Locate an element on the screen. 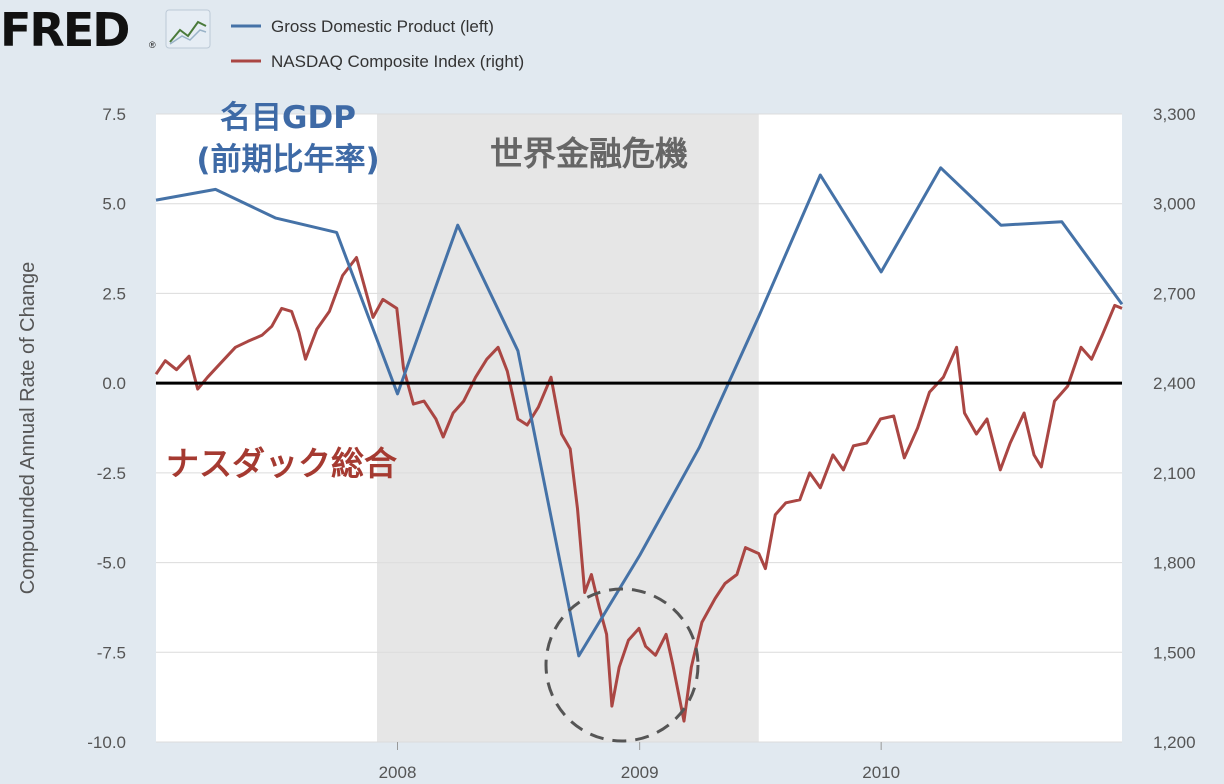 The height and width of the screenshot is (784, 1224). left-tick-label: 2.5 is located at coordinates (114, 293).